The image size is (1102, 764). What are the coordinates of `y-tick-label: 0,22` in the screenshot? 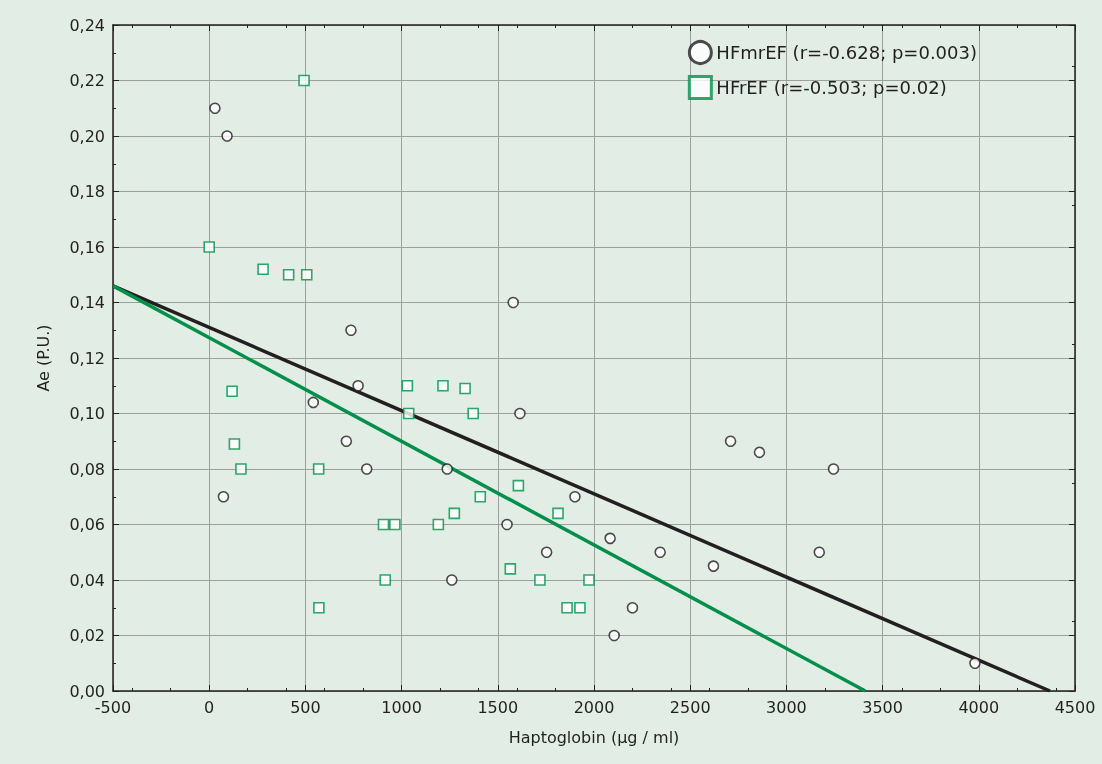 It's located at (87, 80).